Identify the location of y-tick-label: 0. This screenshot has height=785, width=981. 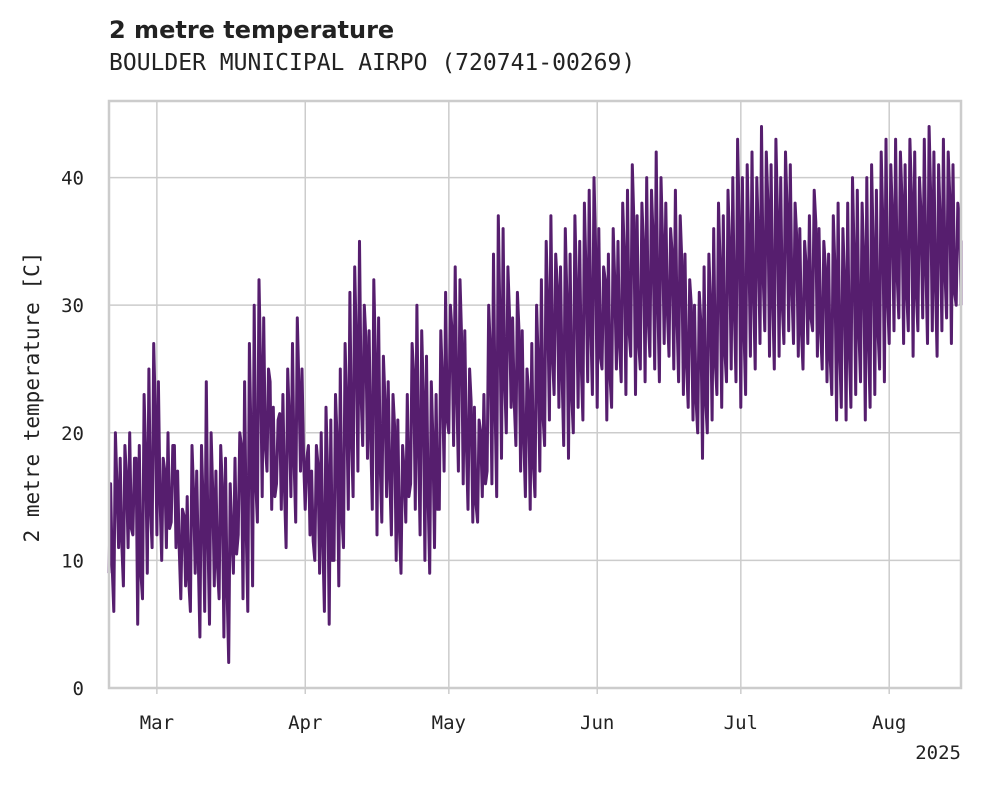
(78, 689).